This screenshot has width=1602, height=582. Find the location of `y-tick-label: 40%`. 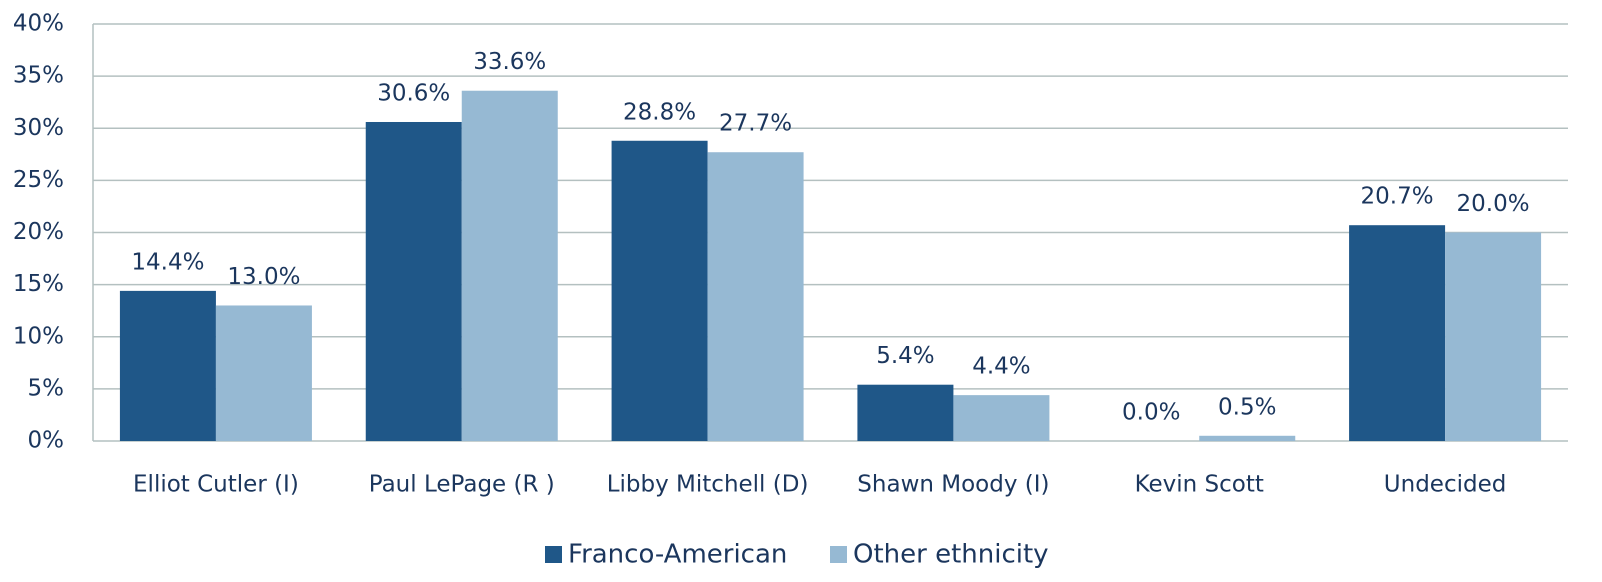

y-tick-label: 40% is located at coordinates (38, 24).